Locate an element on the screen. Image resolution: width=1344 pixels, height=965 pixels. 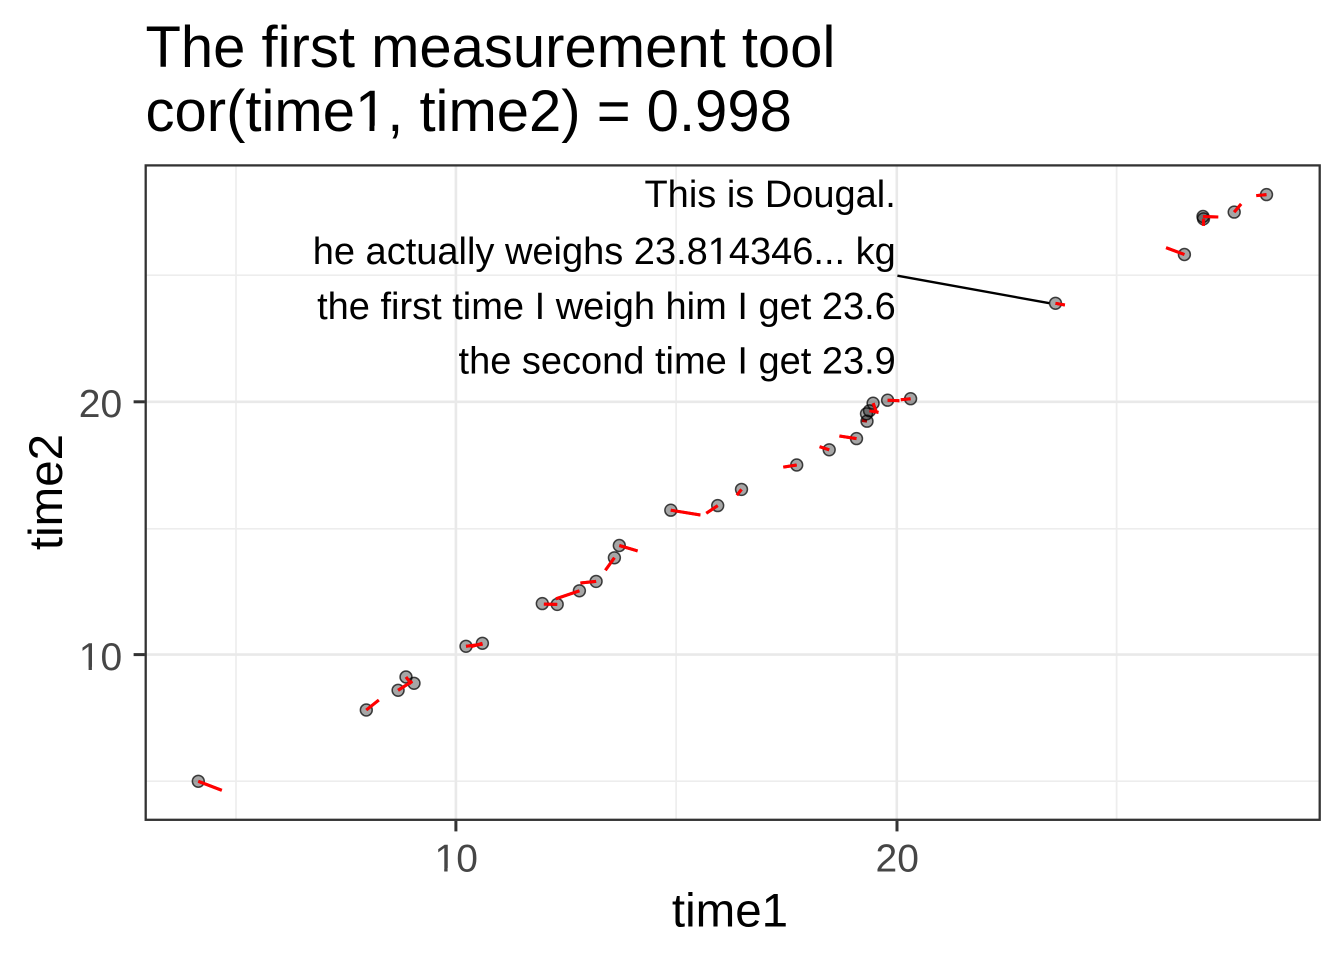
svg-text: time2 is located at coordinates (46, 492).